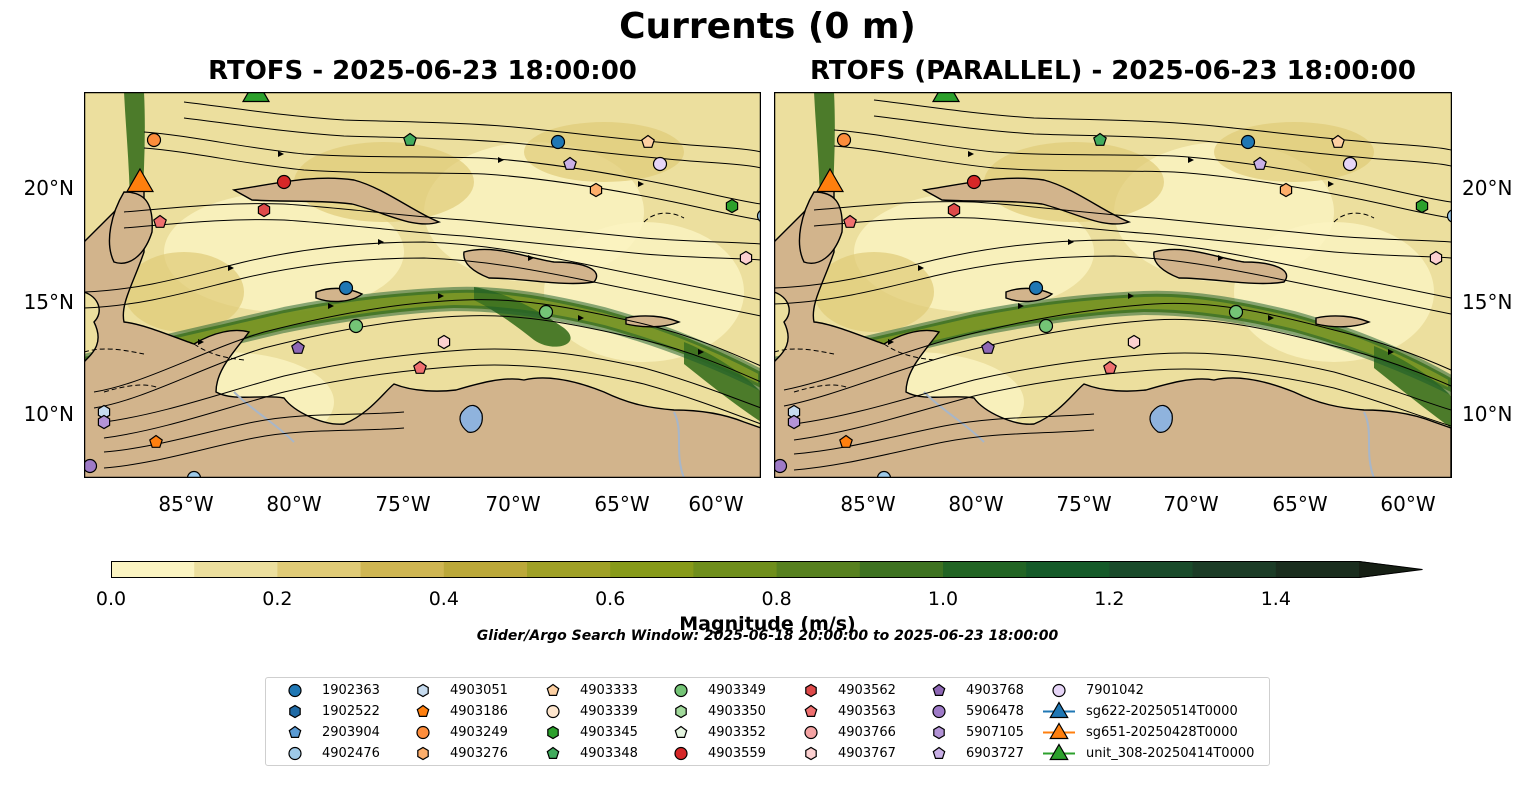  Describe the element at coordinates (351, 690) in the screenshot. I see `legend-label: 1902363` at that location.